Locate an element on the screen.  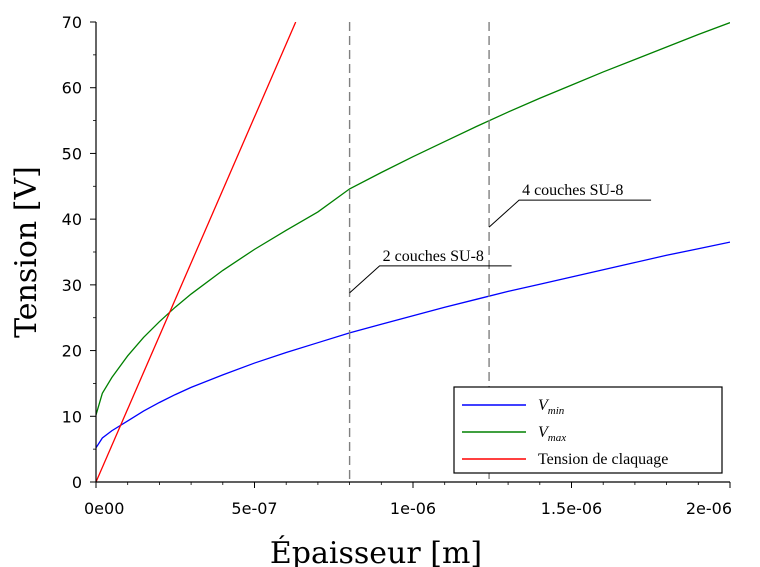
x-tick-label: 1.5e-06 is located at coordinates (571, 508).